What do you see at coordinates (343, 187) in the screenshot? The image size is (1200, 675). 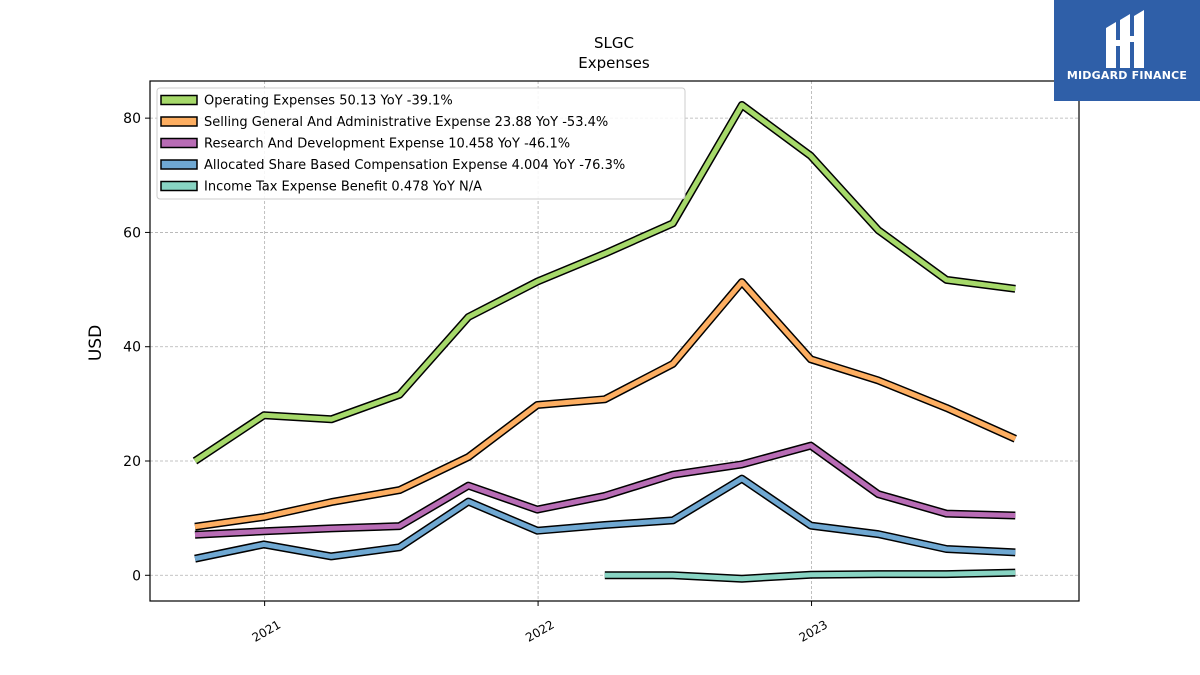 I see `legend-label: Income Tax Expense Benefit 0.478 YoY N/A` at bounding box center [343, 187].